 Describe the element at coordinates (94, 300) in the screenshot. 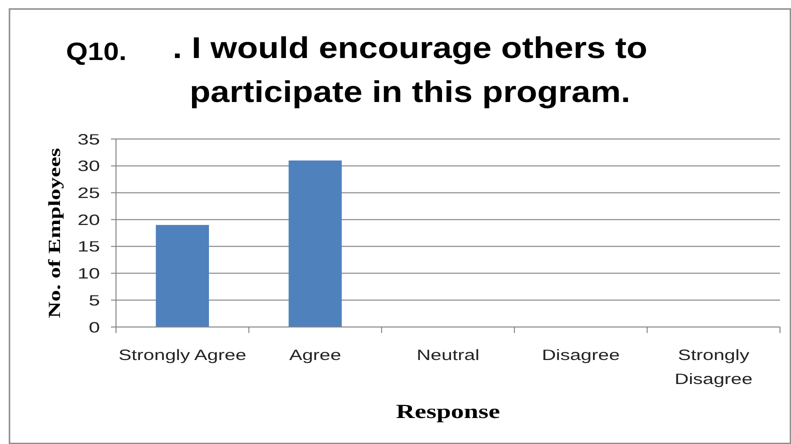

I see `y-tick-label: 5` at that location.